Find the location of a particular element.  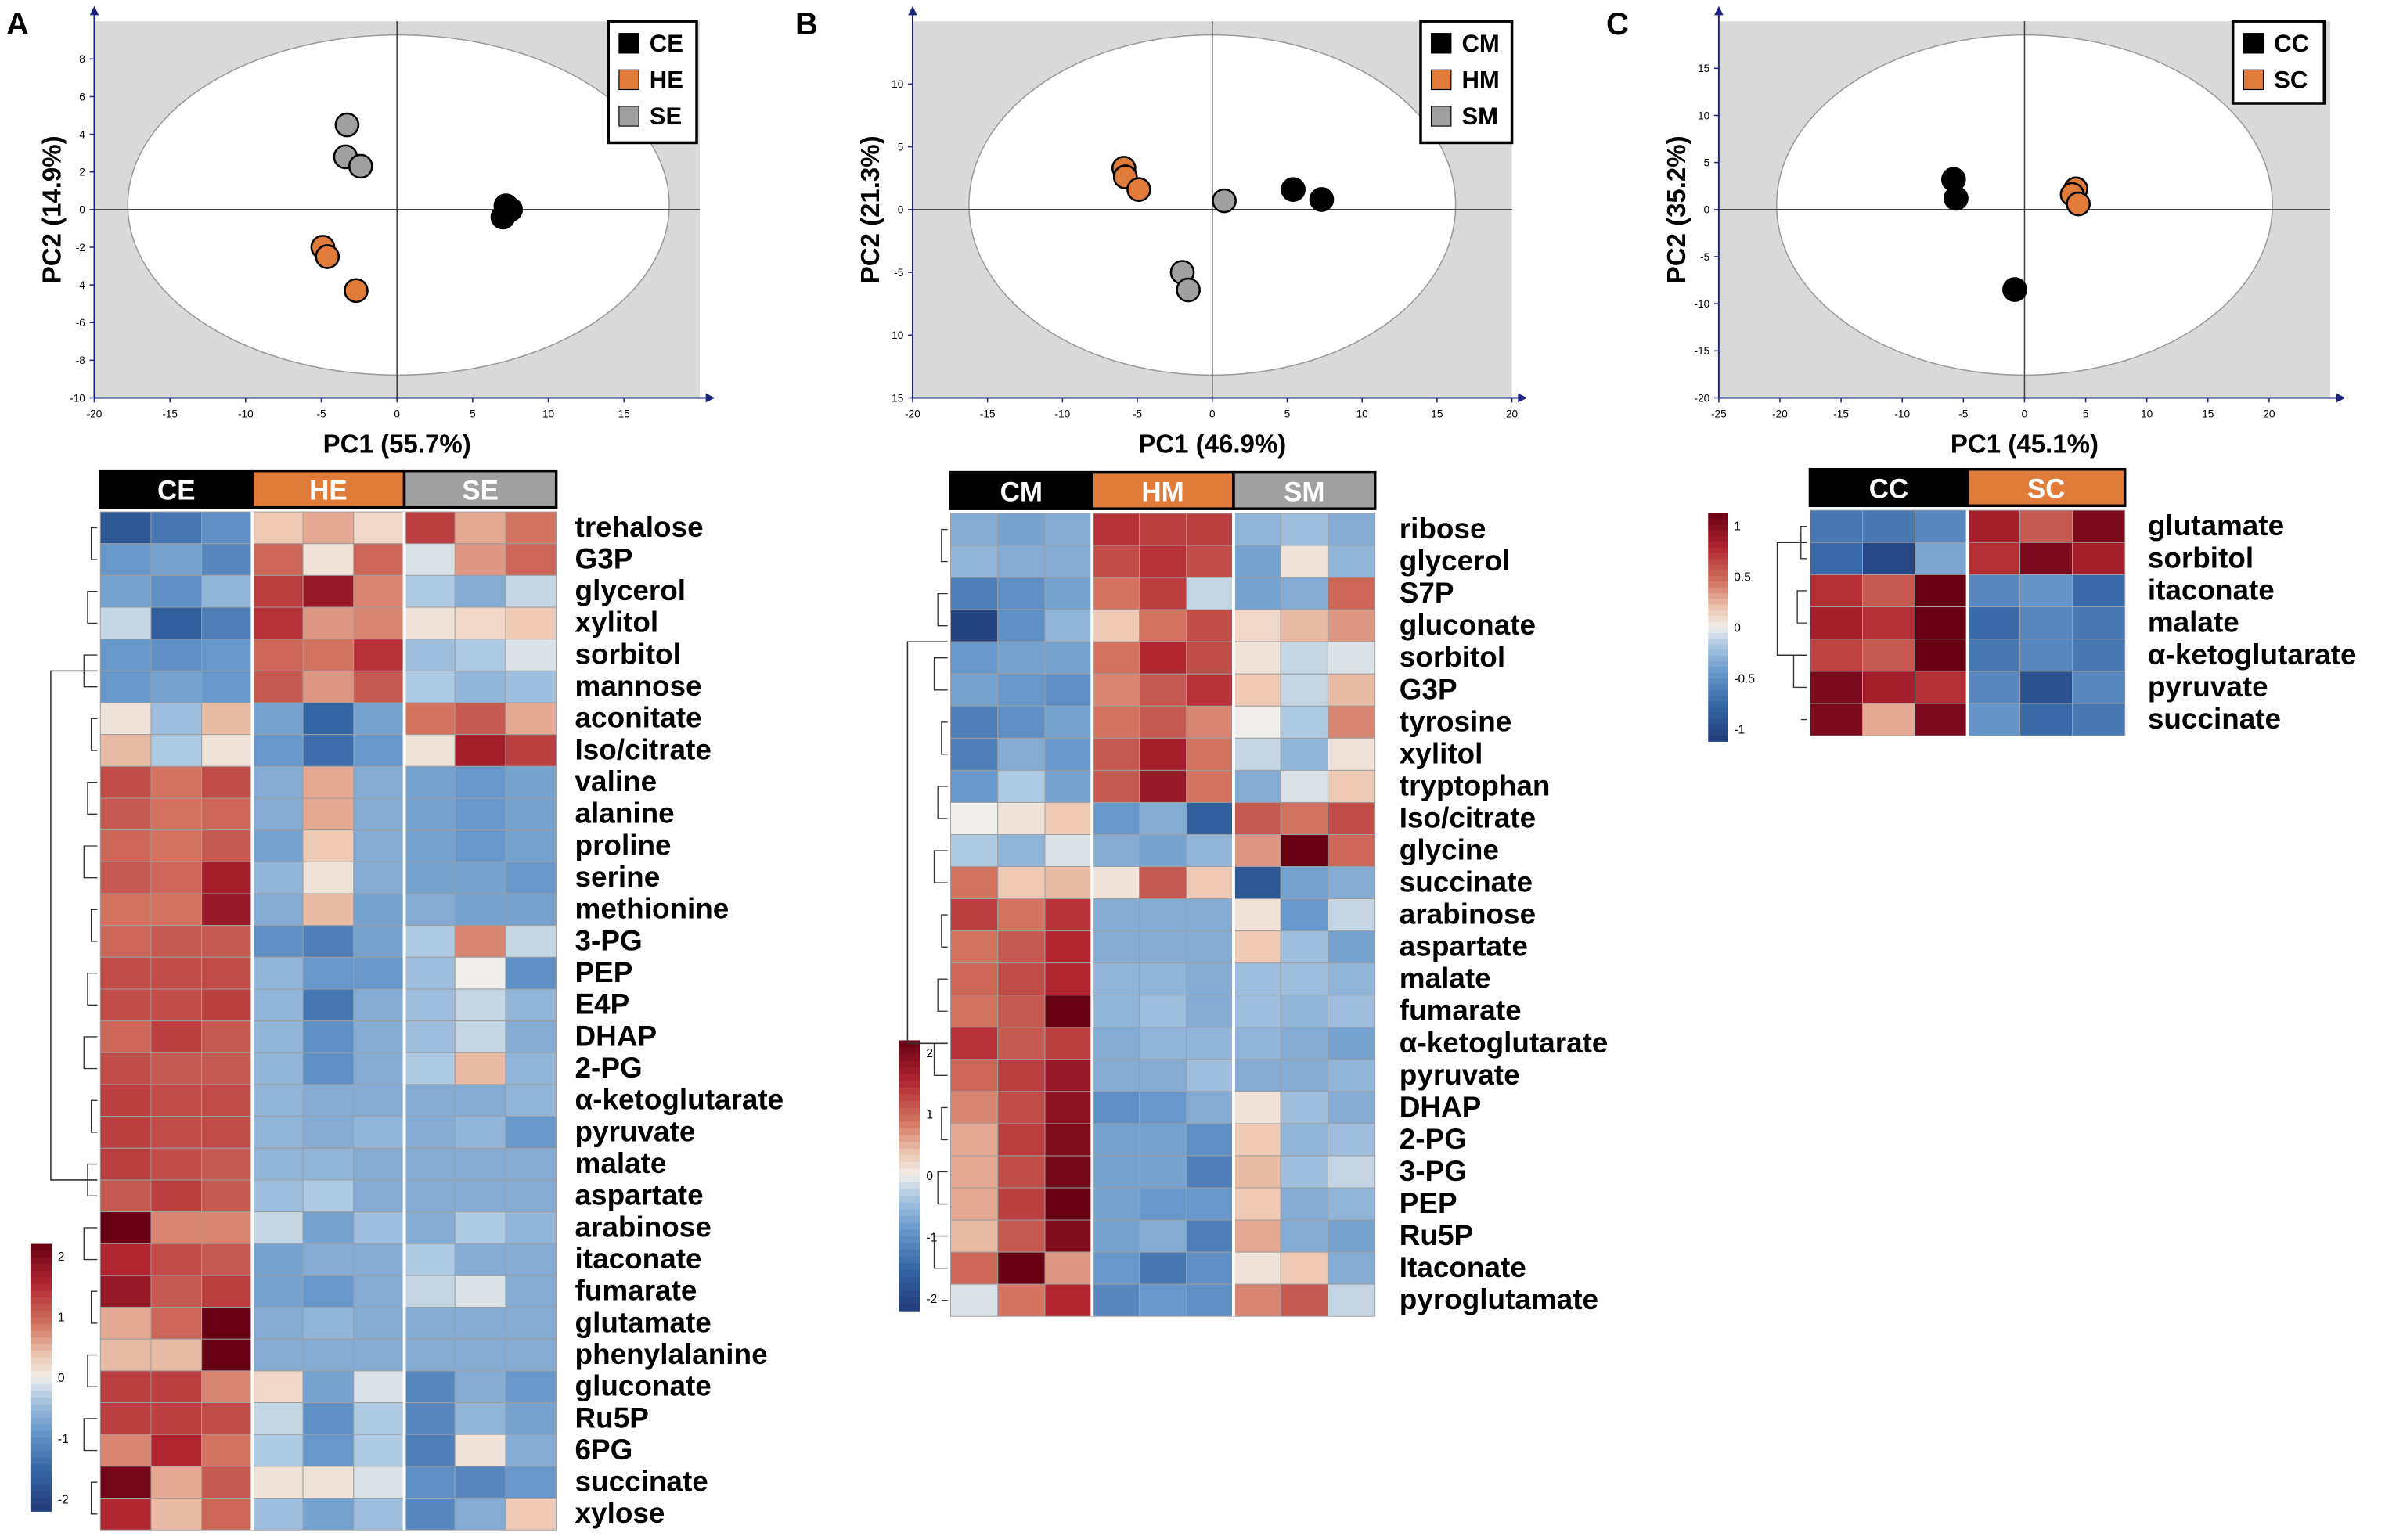

row-label: glycine is located at coordinates (1449, 850).